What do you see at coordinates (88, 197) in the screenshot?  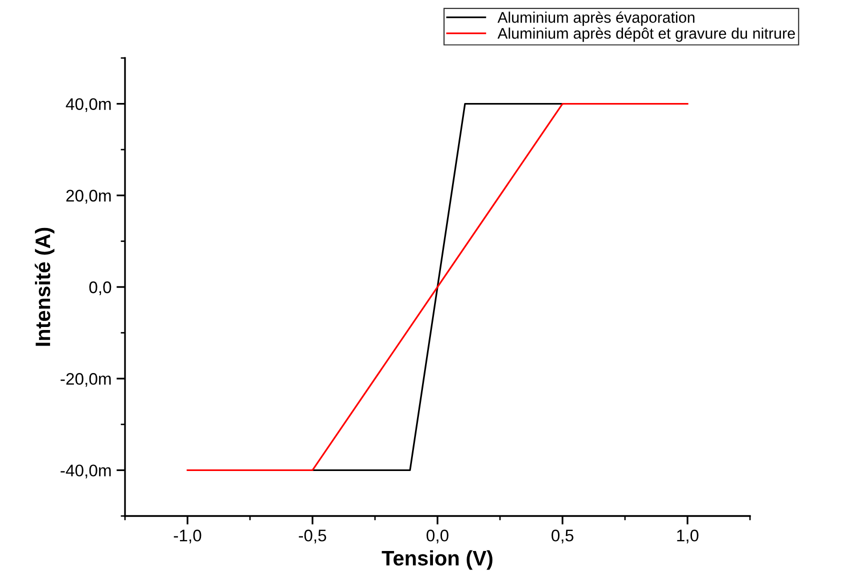 I see `y-tick-label: 20,0m` at bounding box center [88, 197].